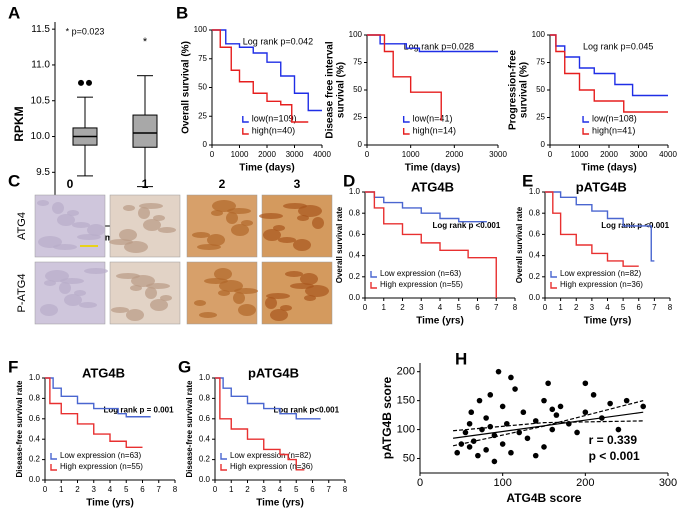 The image size is (685, 508). What do you see at coordinates (145, 42) in the screenshot?
I see `annotation: *` at bounding box center [145, 42].